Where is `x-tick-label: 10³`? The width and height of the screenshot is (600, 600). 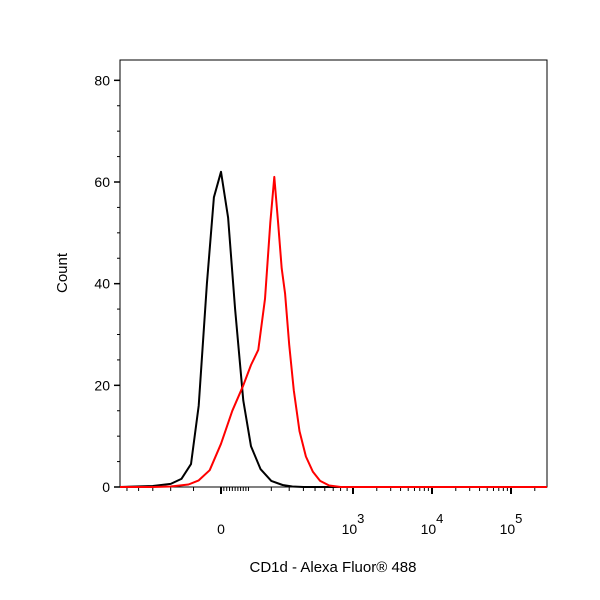
x-tick-label: 10³ is located at coordinates (353, 524).